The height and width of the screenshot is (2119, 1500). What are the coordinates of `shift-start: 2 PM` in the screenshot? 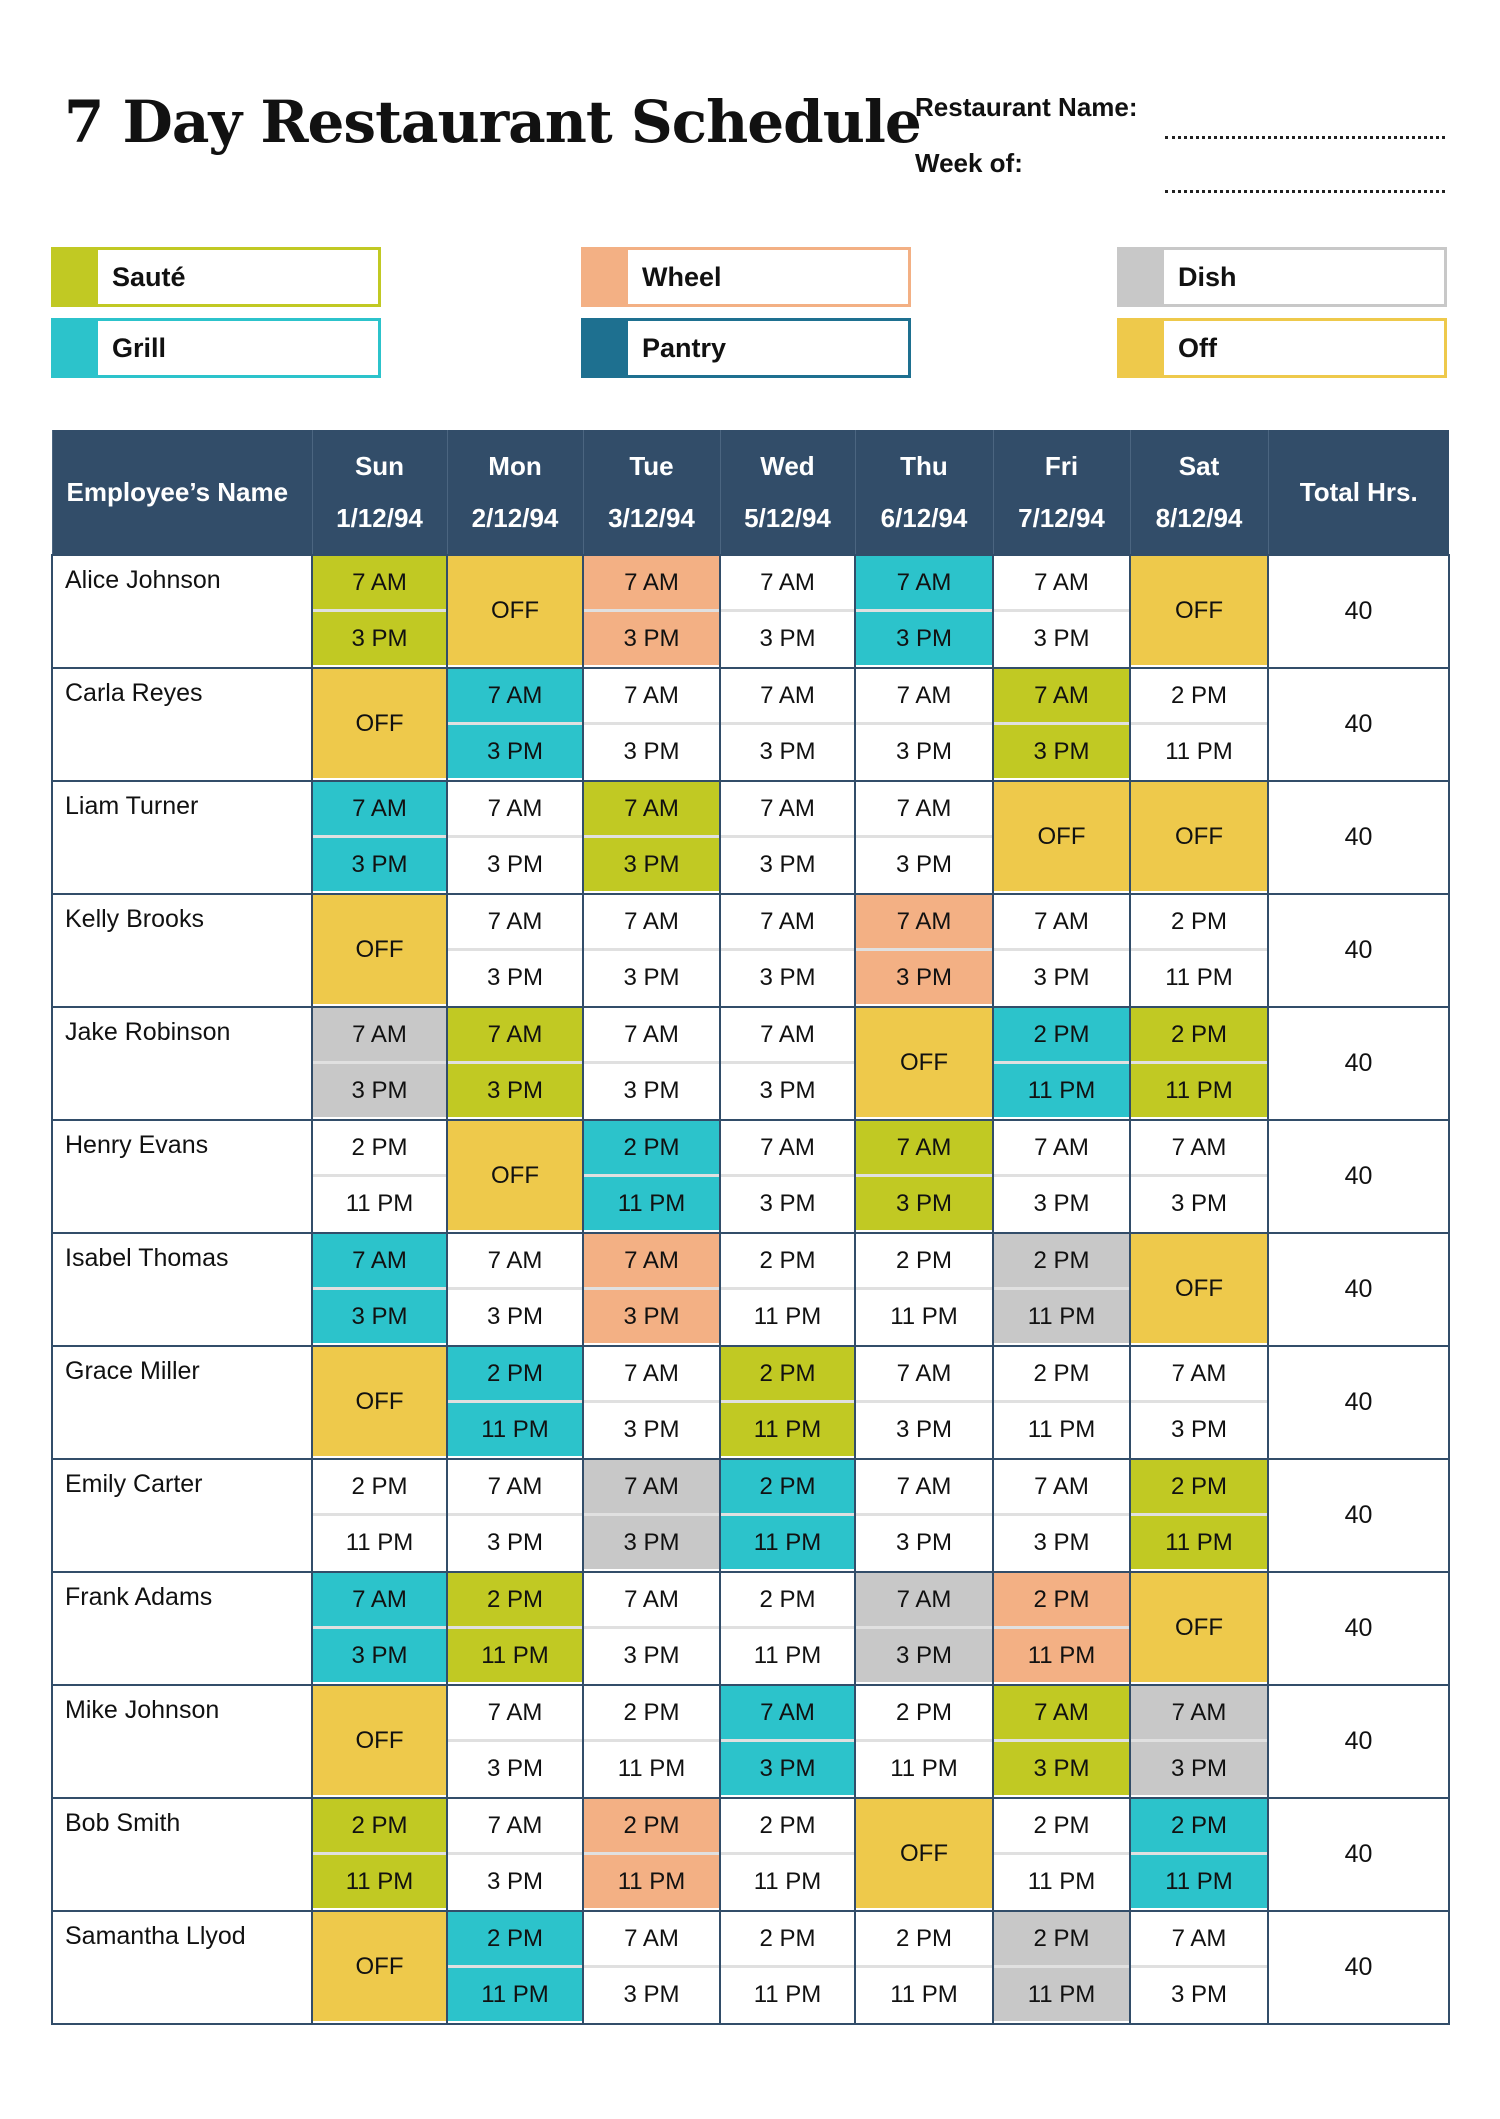 It's located at (1198, 1034).